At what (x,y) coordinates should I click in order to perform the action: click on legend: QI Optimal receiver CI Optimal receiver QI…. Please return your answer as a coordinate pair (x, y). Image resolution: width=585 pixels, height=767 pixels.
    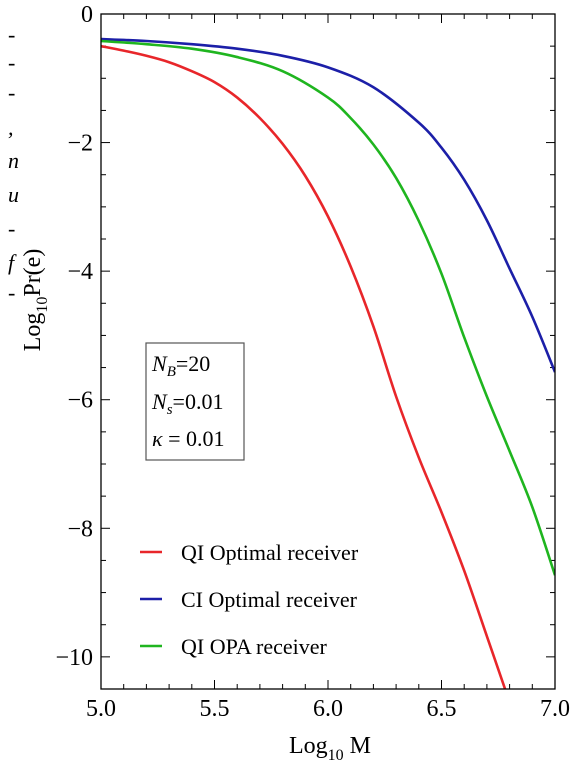
    Looking at the image, I should click on (249, 599).